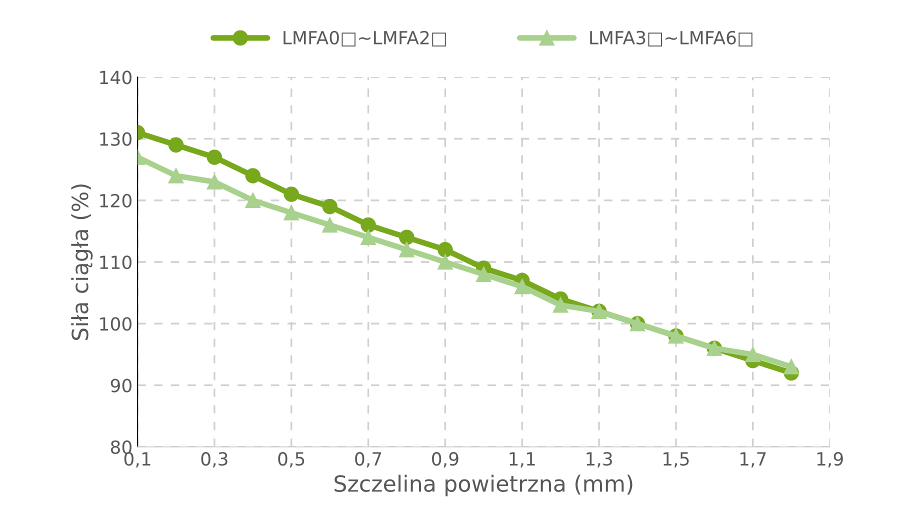 This screenshot has height=532, width=899. I want to click on x-tick-label: 0,5, so click(291, 460).